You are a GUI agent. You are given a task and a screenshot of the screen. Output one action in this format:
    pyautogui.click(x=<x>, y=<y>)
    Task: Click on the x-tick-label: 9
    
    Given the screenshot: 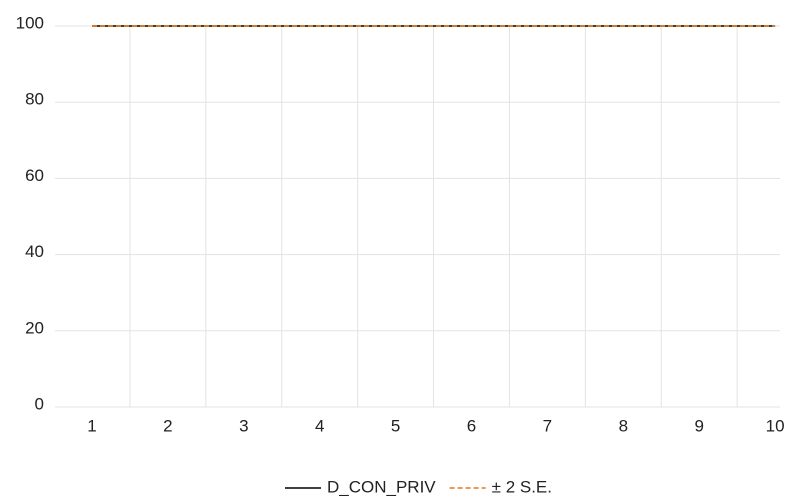 What is the action you would take?
    pyautogui.click(x=698, y=425)
    